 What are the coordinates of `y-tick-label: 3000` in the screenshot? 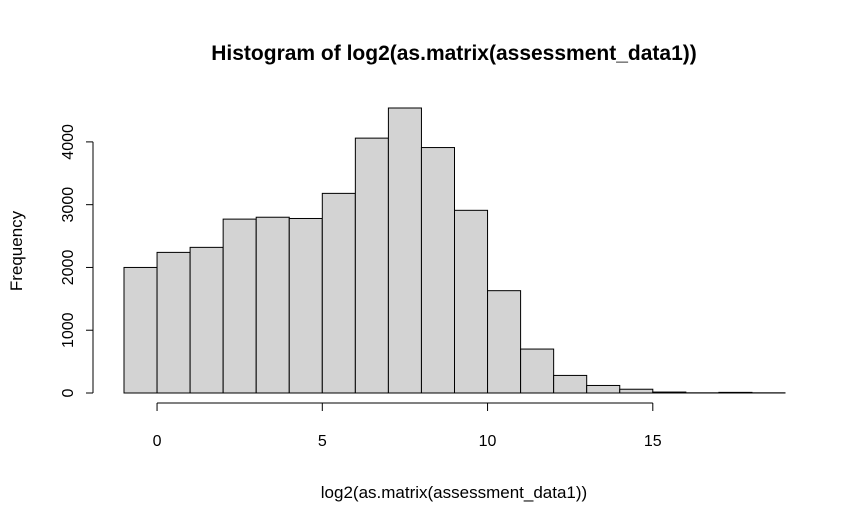 It's located at (68, 205).